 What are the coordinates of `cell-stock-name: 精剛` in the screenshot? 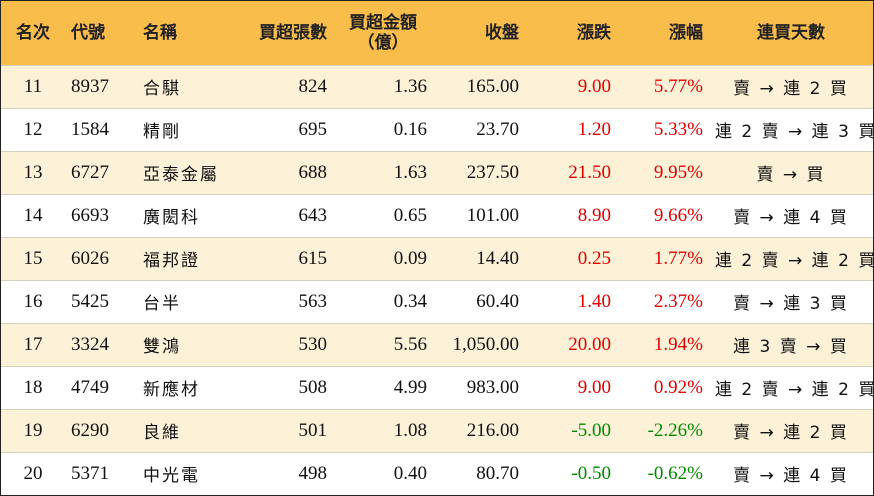 It's located at (162, 132).